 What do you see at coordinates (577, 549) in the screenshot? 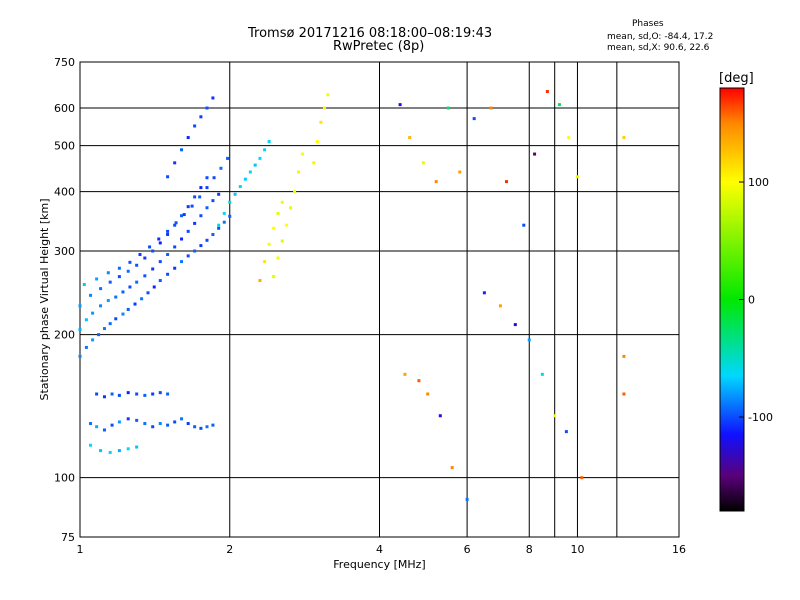
I see `x-tick-label: 10` at bounding box center [577, 549].